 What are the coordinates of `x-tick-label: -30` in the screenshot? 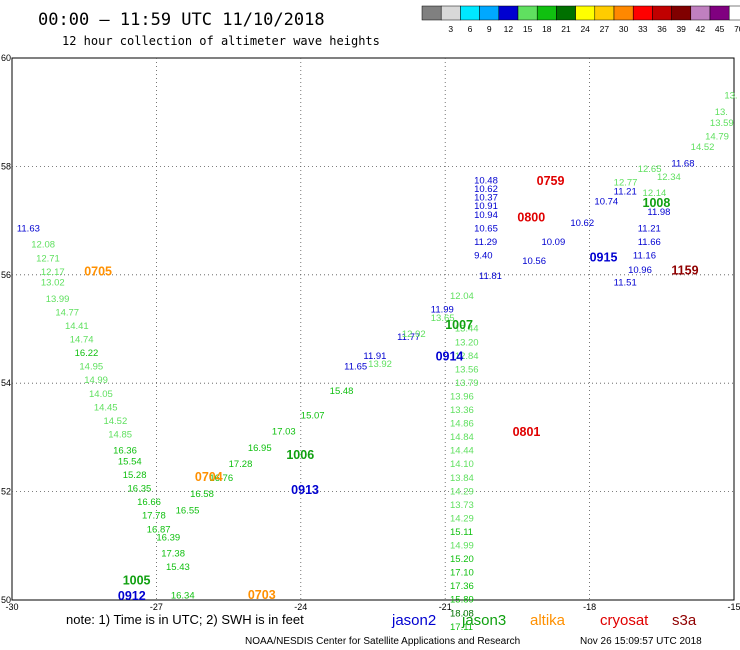 It's located at (11, 607).